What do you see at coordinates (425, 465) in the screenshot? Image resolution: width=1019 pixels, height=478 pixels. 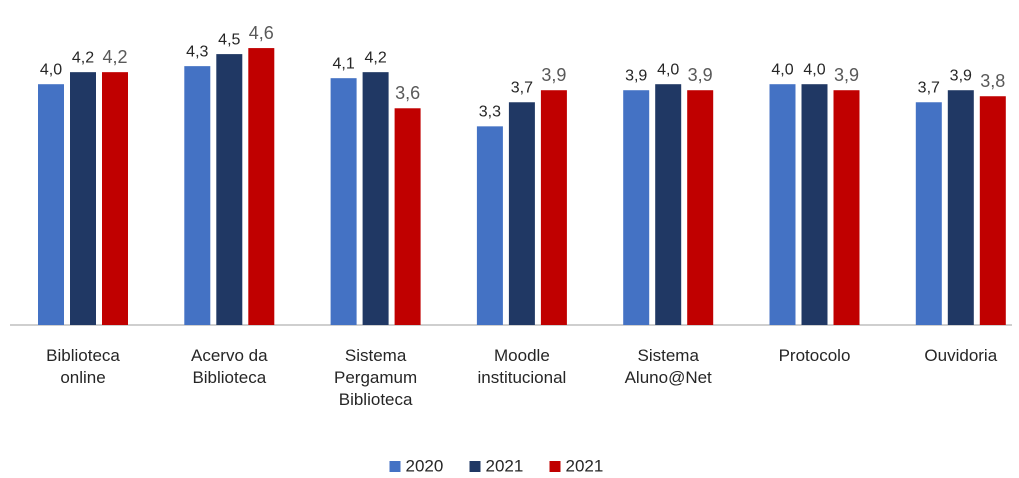 I see `legend-label: 2020` at bounding box center [425, 465].